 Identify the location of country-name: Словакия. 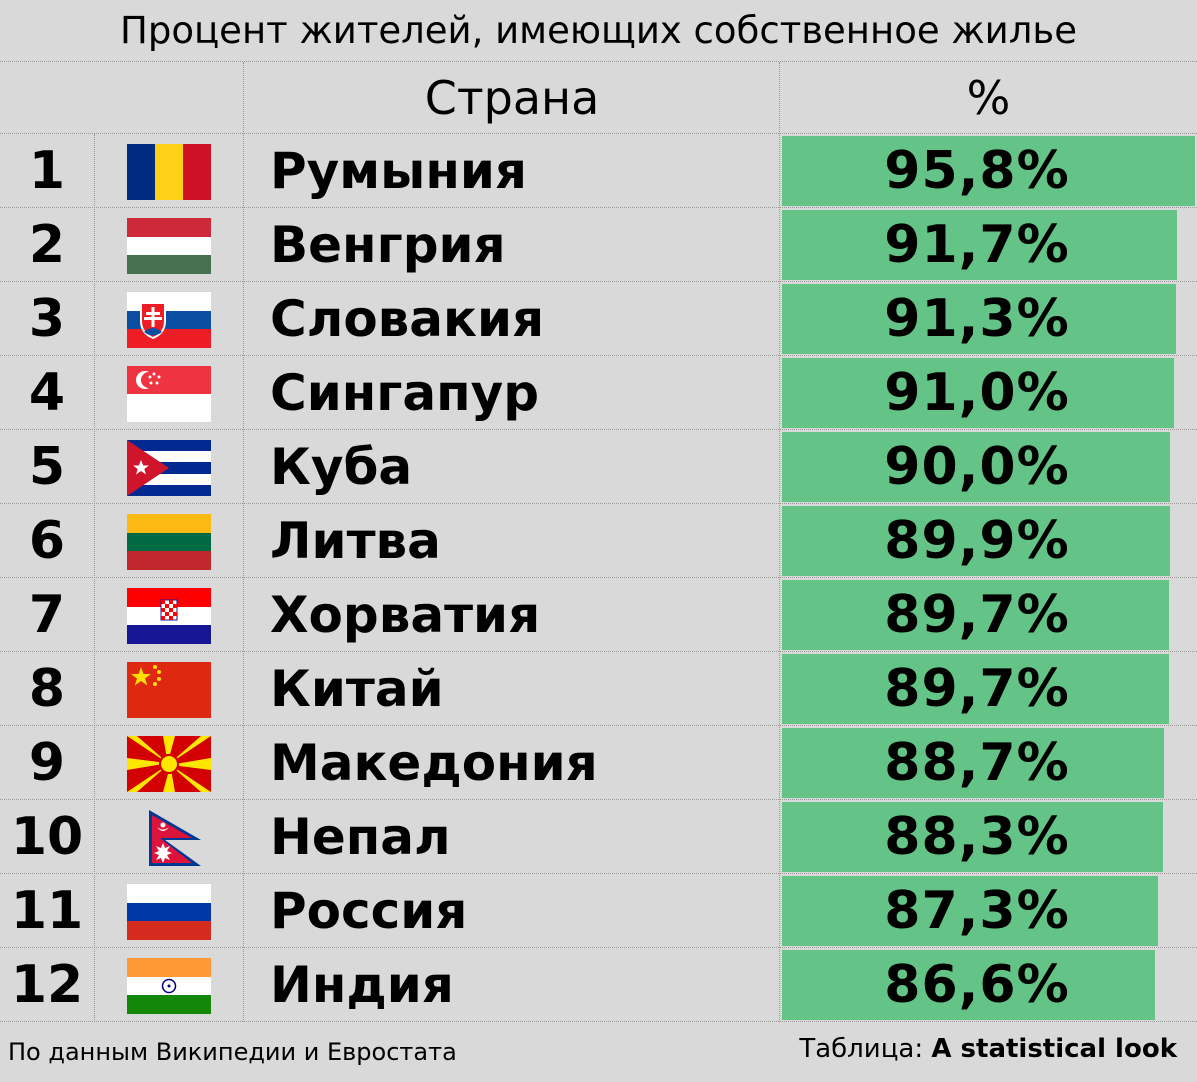
(407, 319).